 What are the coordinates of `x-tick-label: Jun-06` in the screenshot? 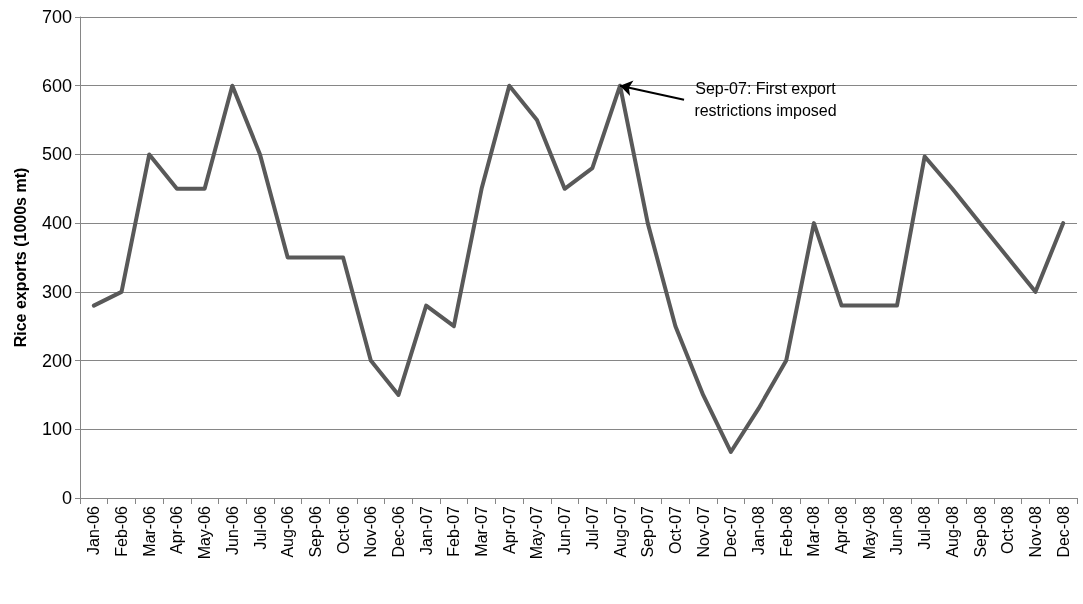 It's located at (232, 530).